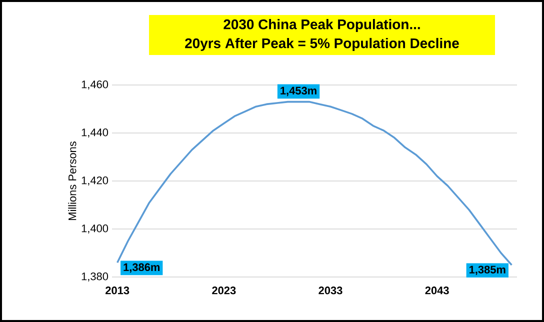 Image resolution: width=544 pixels, height=322 pixels. I want to click on x-tick-label: 2023, so click(224, 290).